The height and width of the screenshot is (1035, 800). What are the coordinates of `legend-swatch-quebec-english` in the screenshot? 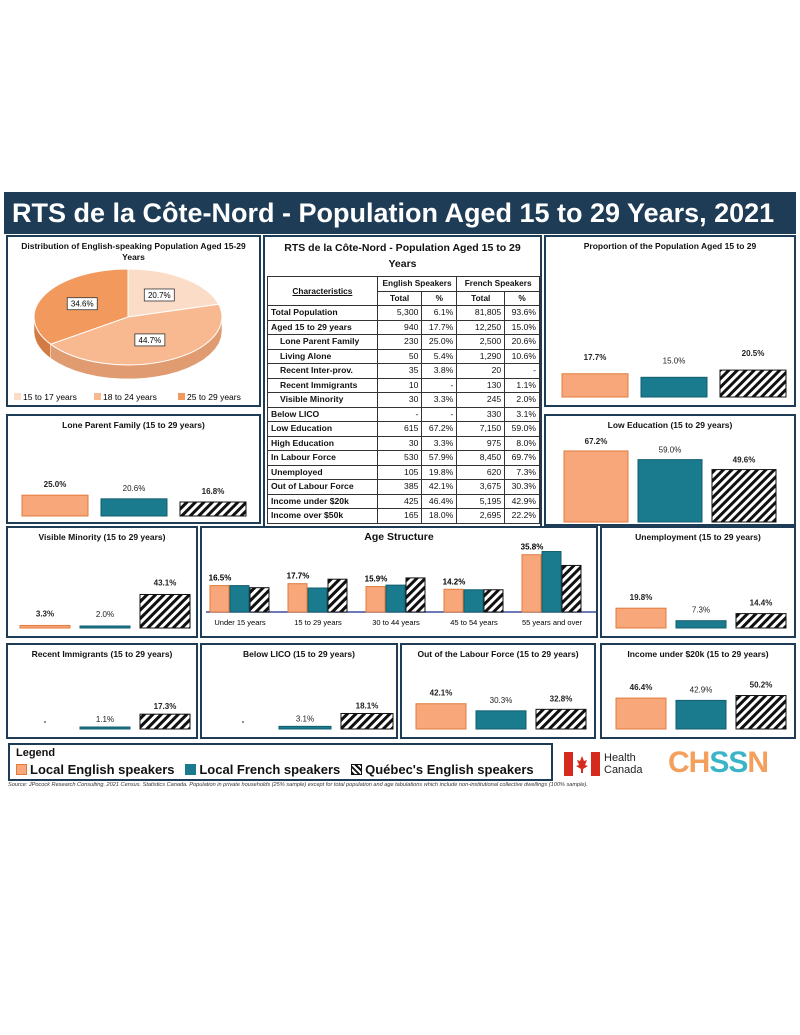 It's located at (357, 769).